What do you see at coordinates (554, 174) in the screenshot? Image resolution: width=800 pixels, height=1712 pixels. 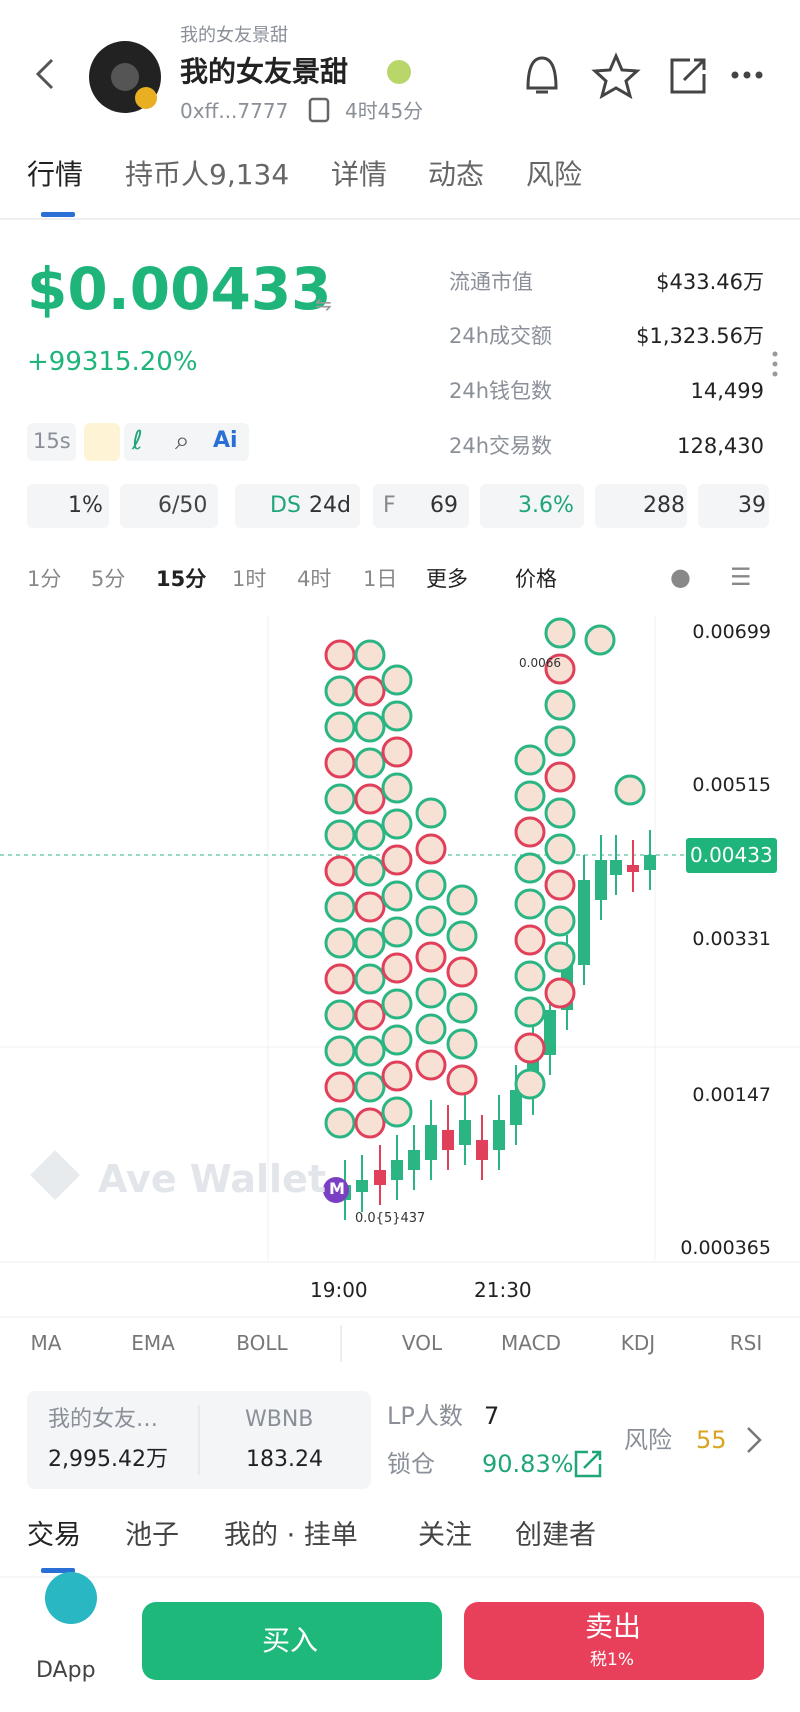 I see `tab: 风险` at bounding box center [554, 174].